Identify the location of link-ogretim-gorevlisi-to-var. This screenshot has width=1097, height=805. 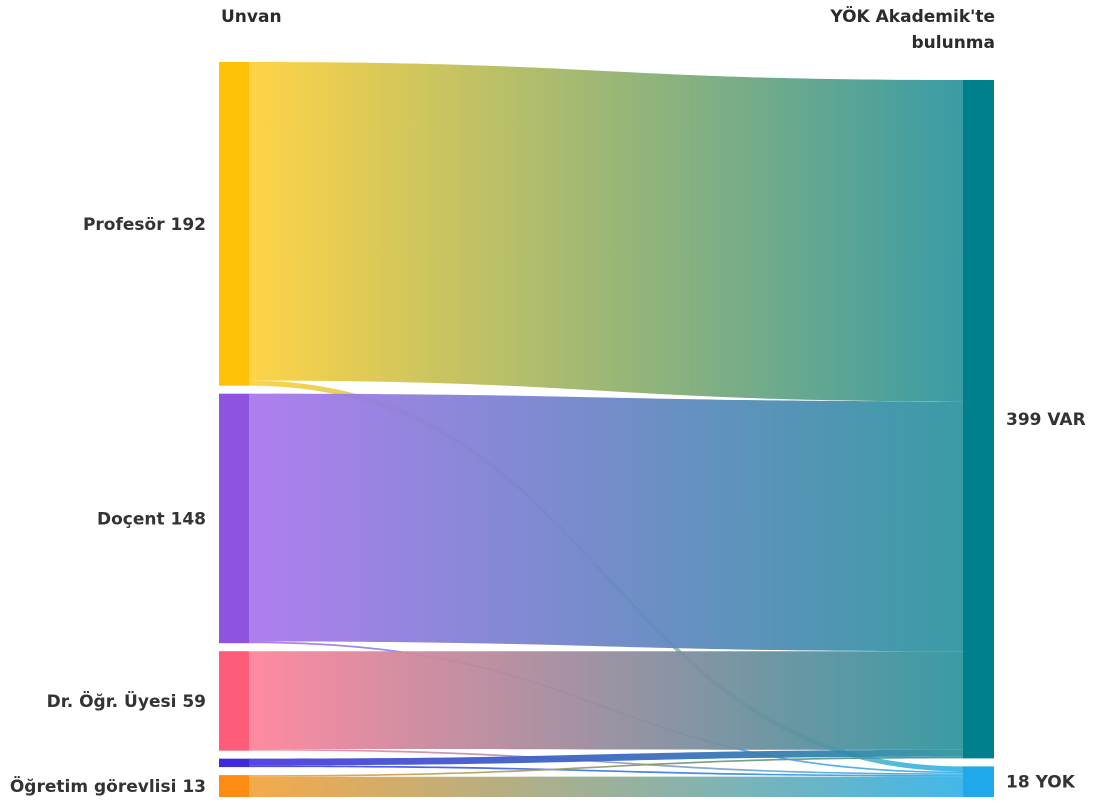
(606, 766).